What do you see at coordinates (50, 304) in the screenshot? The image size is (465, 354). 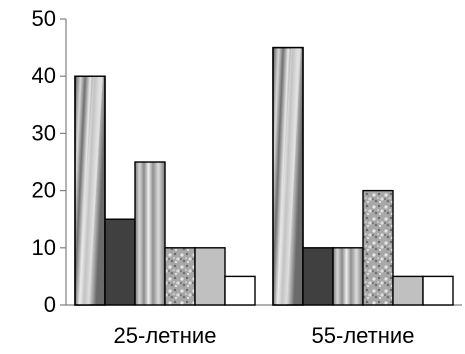 I see `y-tick-label: 0` at bounding box center [50, 304].